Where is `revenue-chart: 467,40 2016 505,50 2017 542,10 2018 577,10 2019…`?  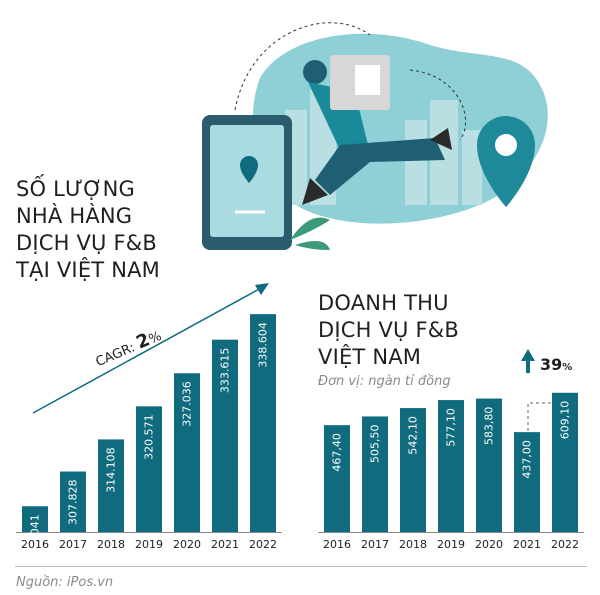 revenue-chart: 467,40 2016 505,50 2017 542,10 2018 577,10 2019… is located at coordinates (451, 471).